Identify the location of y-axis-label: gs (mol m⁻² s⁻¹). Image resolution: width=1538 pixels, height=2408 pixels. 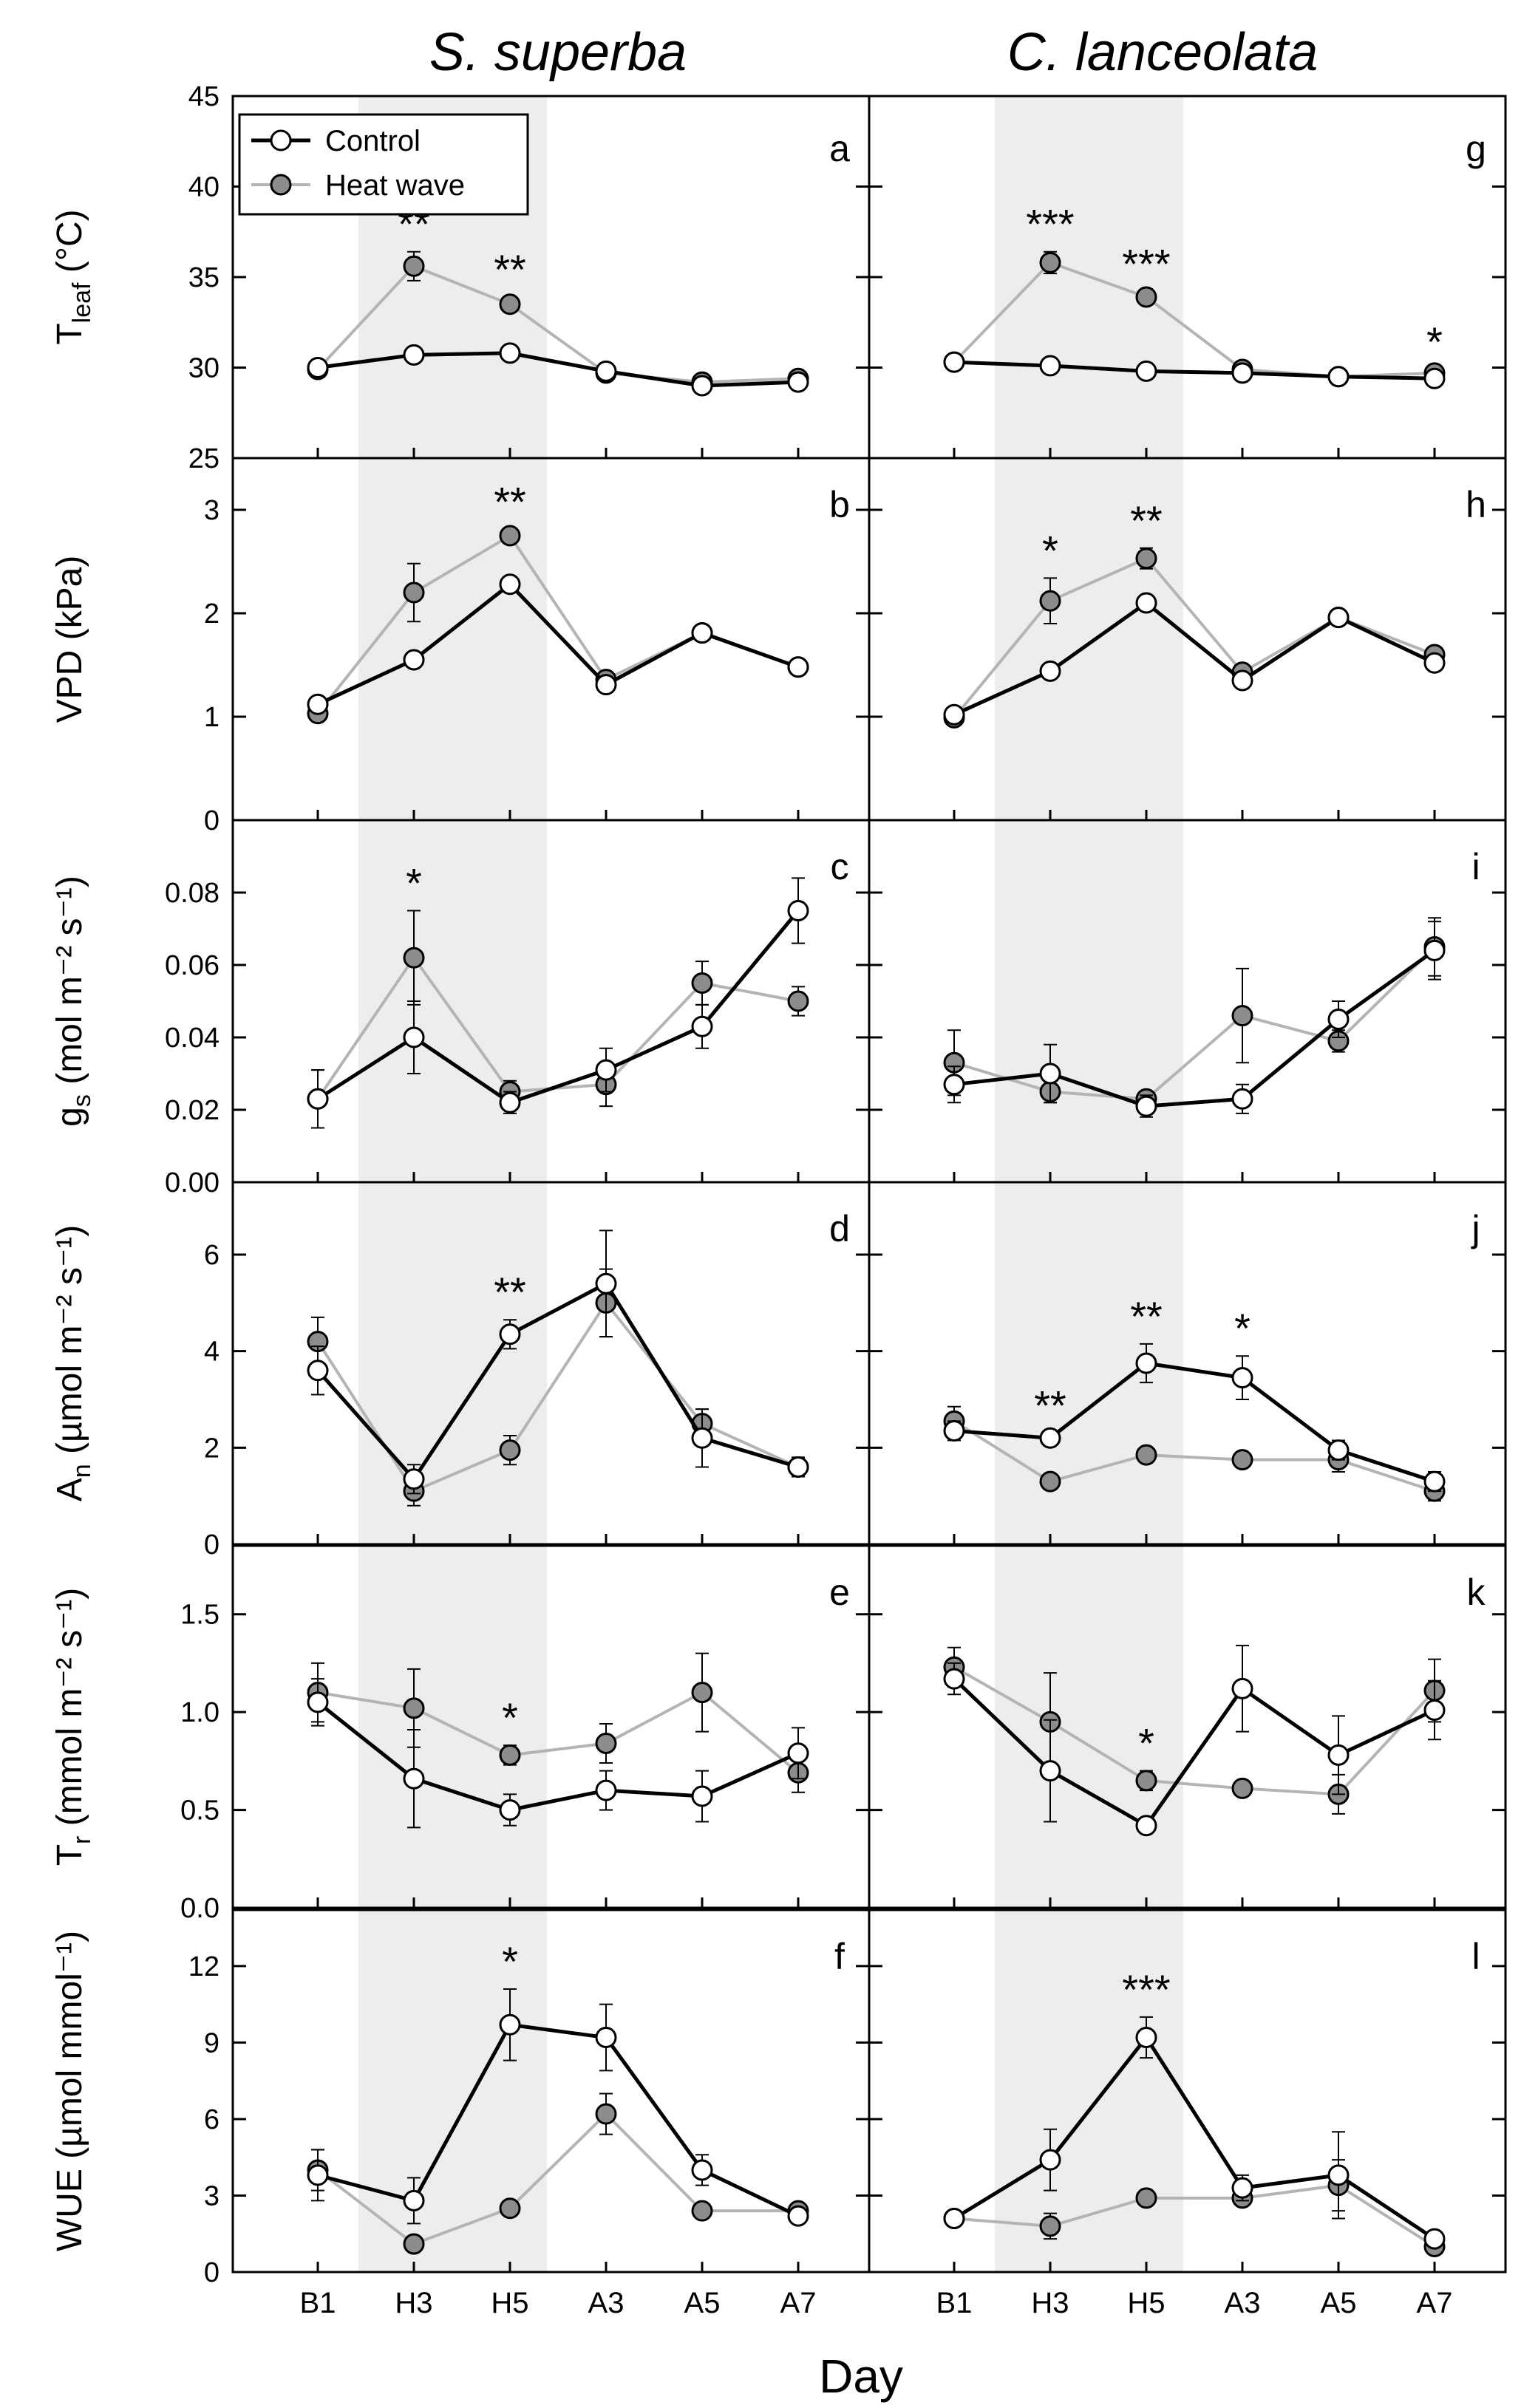
(73, 1001).